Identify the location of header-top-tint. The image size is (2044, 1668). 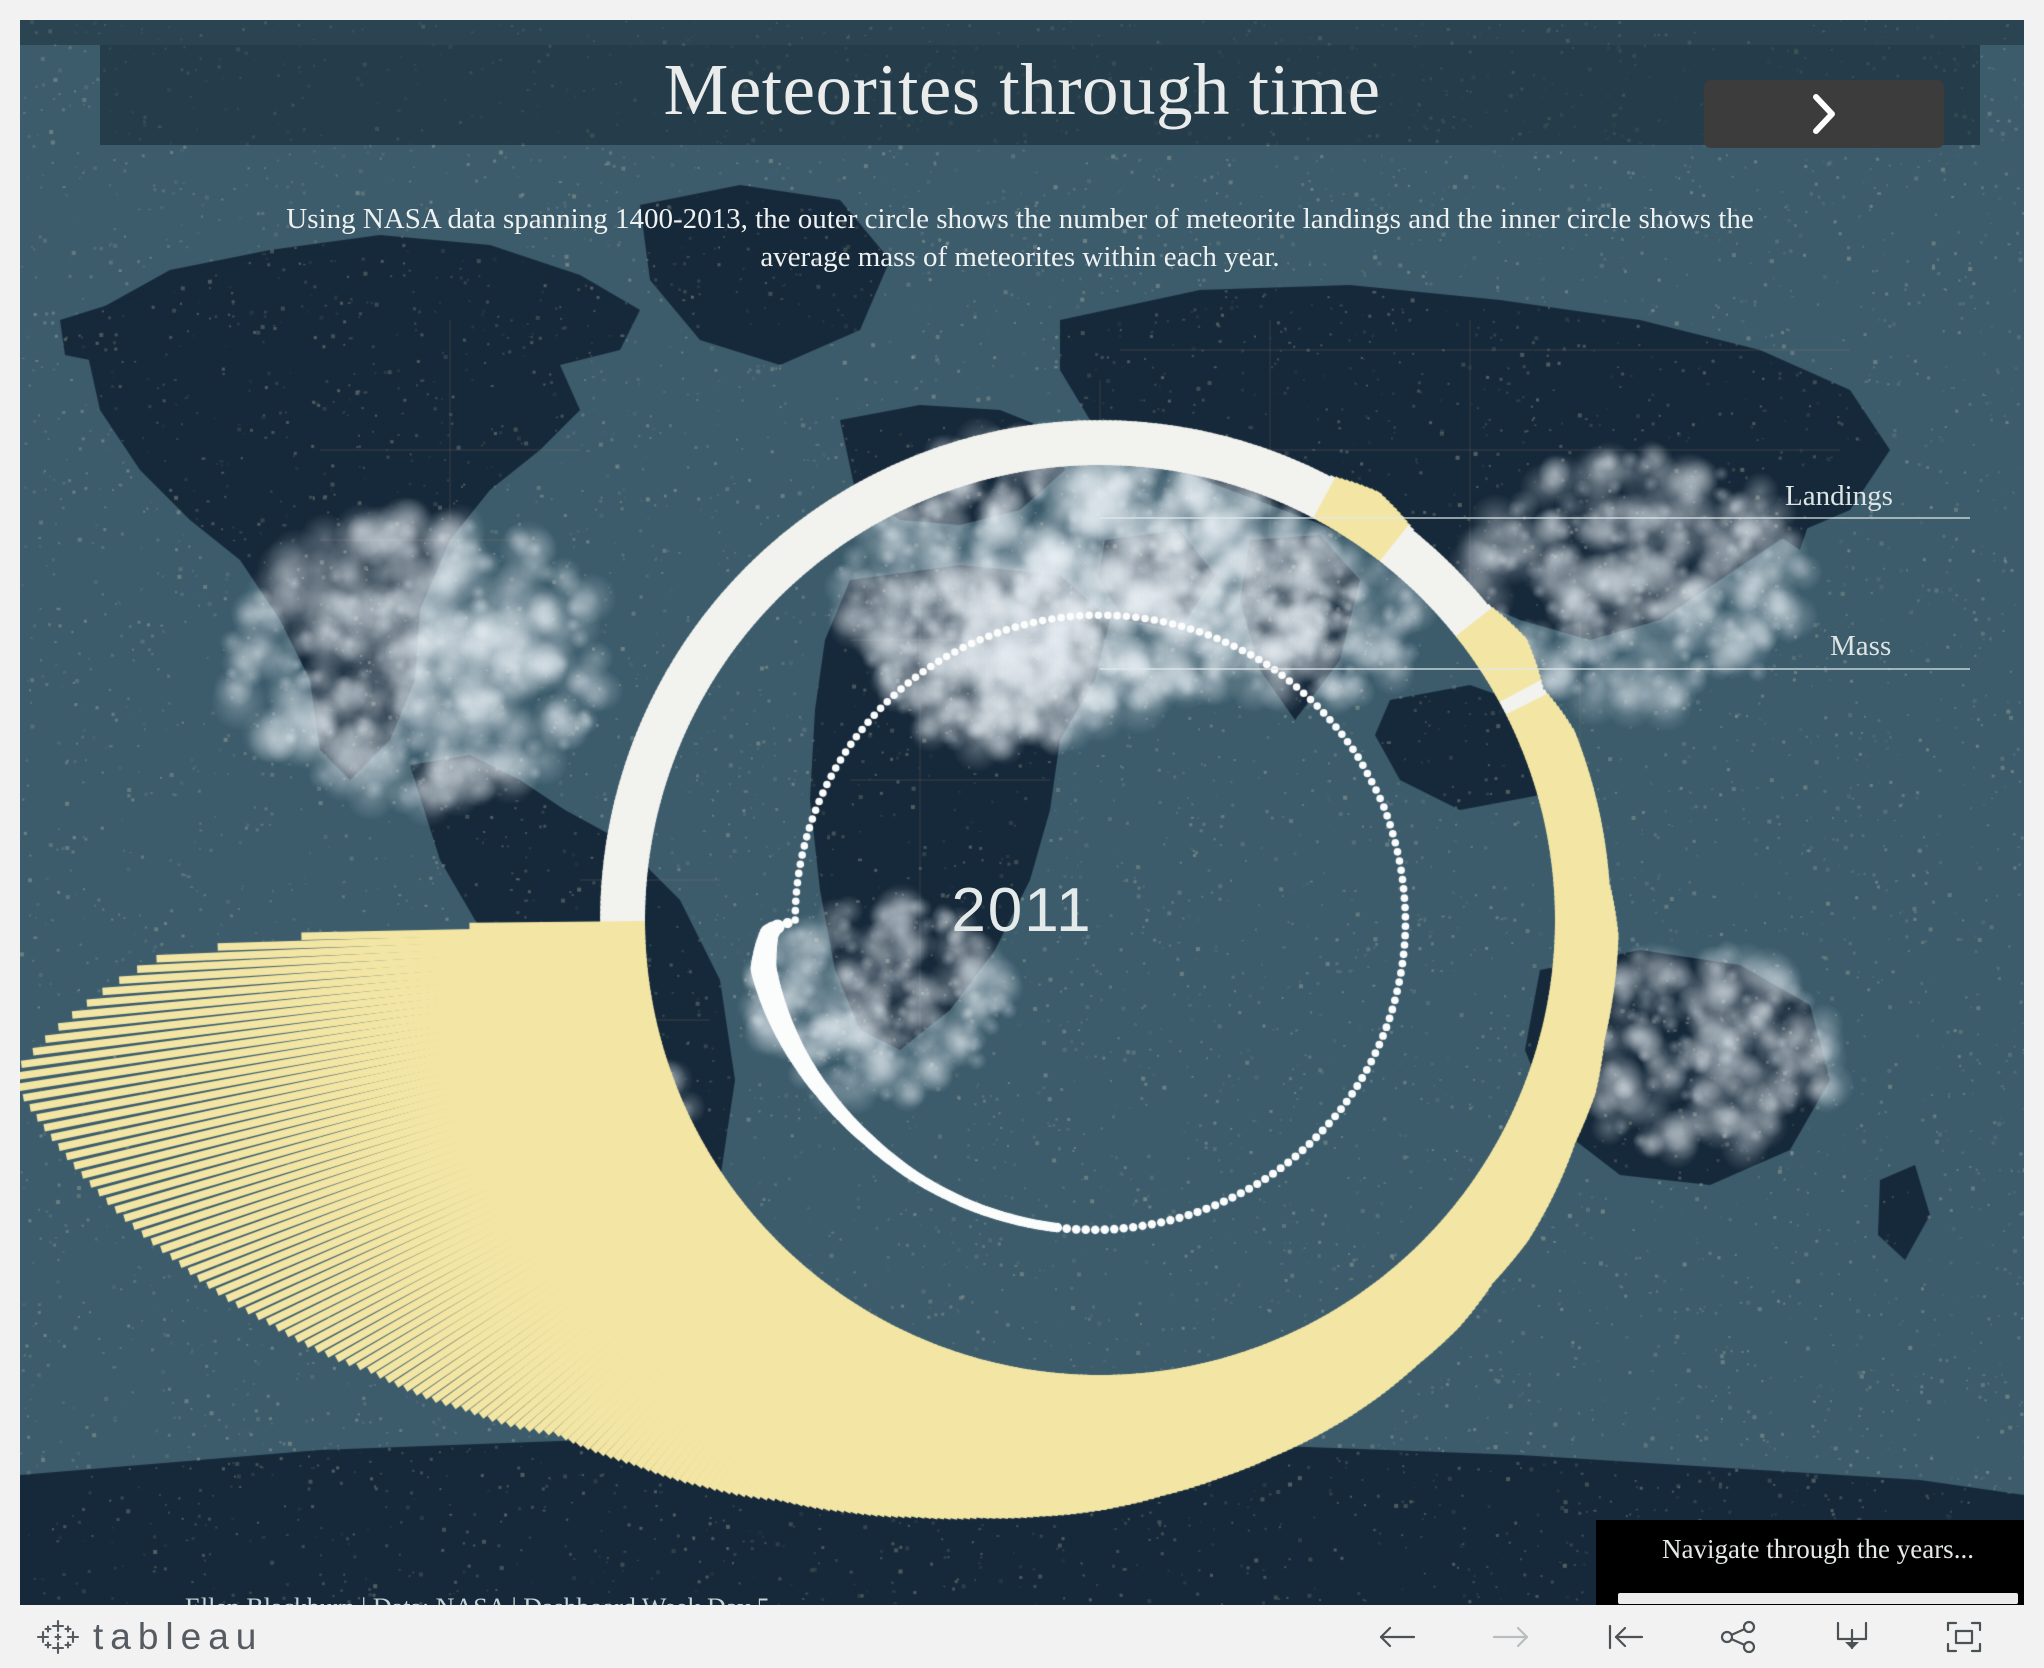
(1022, 32).